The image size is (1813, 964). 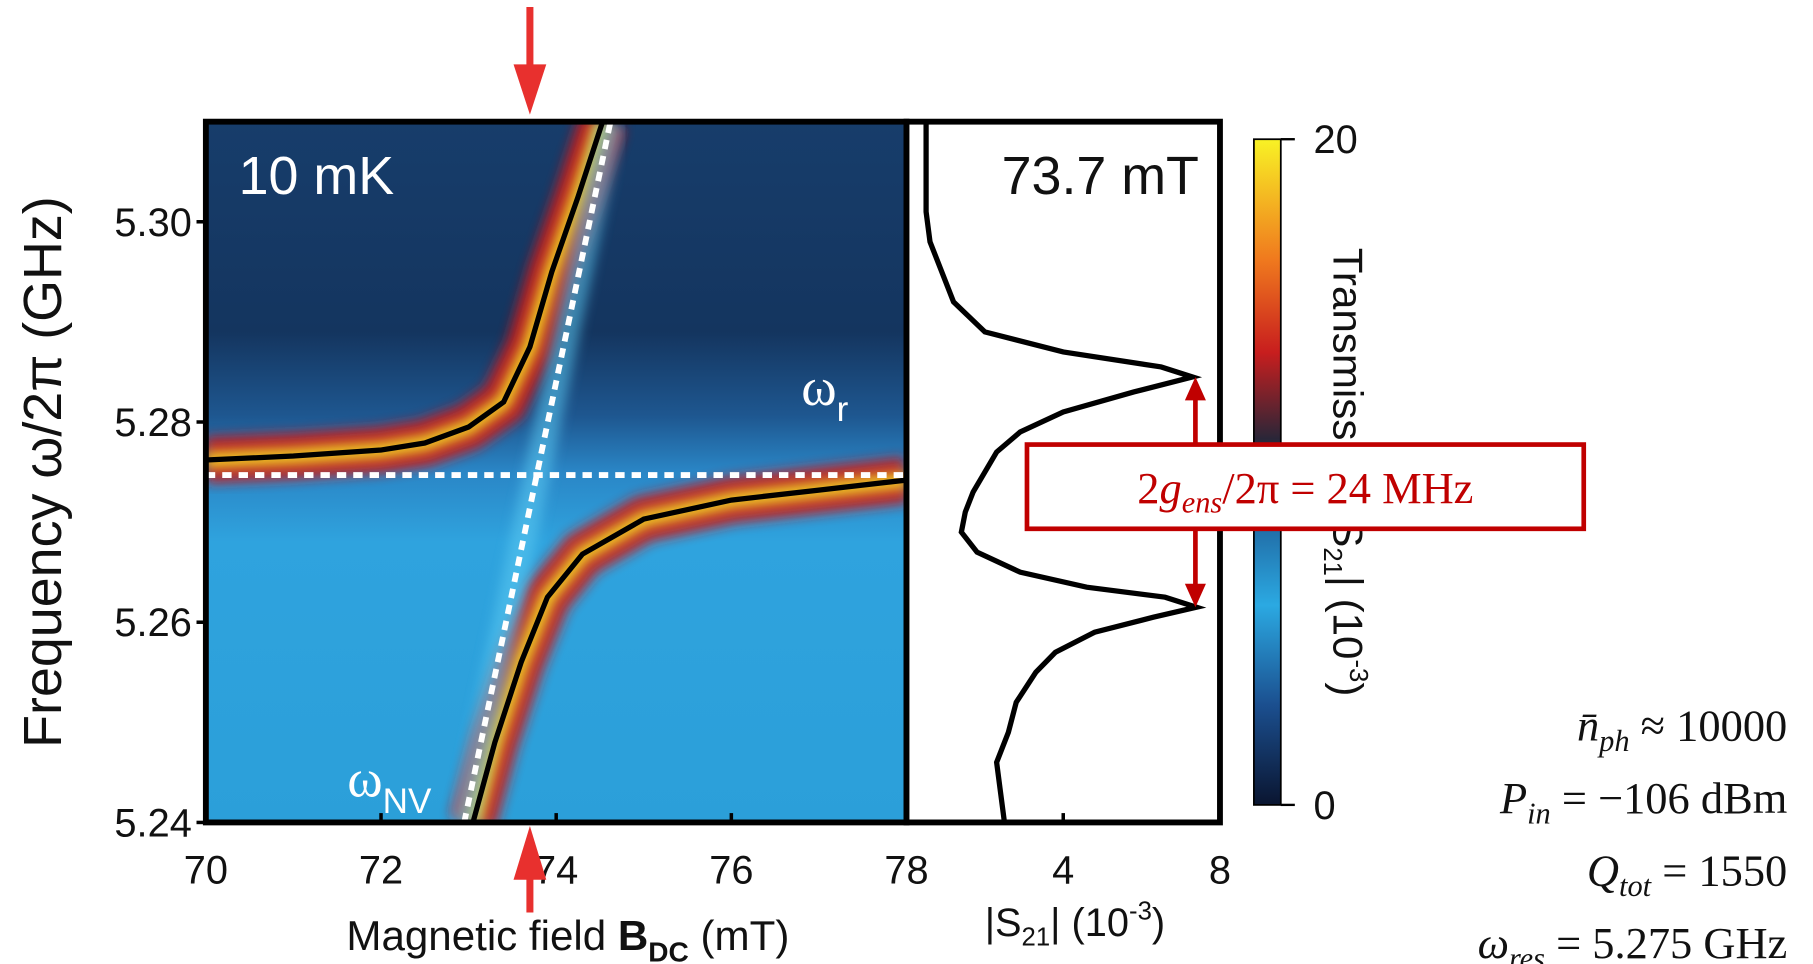 What do you see at coordinates (1148, 488) in the screenshot?
I see `splitting-label-part: 2` at bounding box center [1148, 488].